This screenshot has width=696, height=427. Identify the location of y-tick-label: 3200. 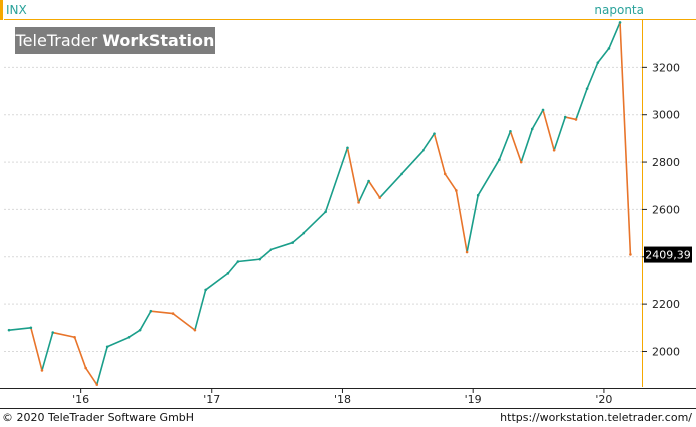
(666, 67).